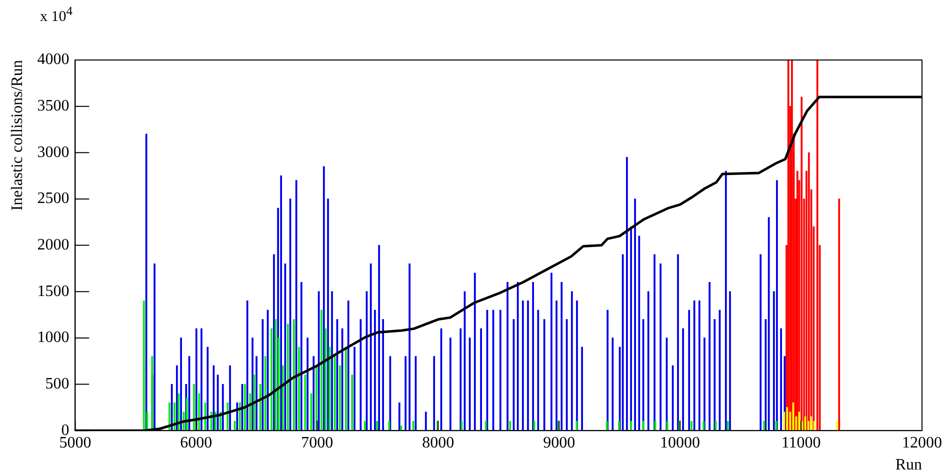  What do you see at coordinates (801, 443) in the screenshot?
I see `x-tick-label: 11000` at bounding box center [801, 443].